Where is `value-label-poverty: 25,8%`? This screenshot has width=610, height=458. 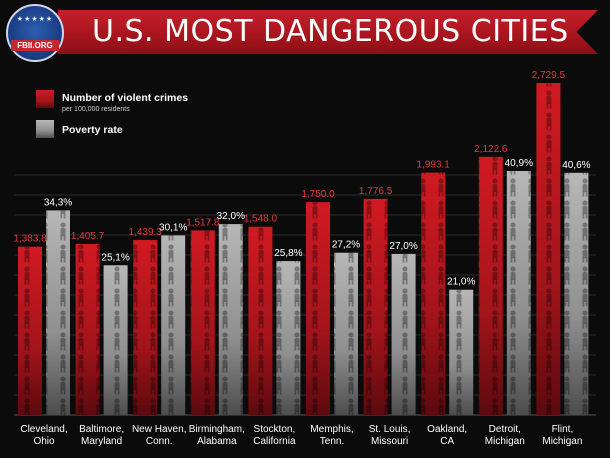 value-label-poverty: 25,8% is located at coordinates (288, 253).